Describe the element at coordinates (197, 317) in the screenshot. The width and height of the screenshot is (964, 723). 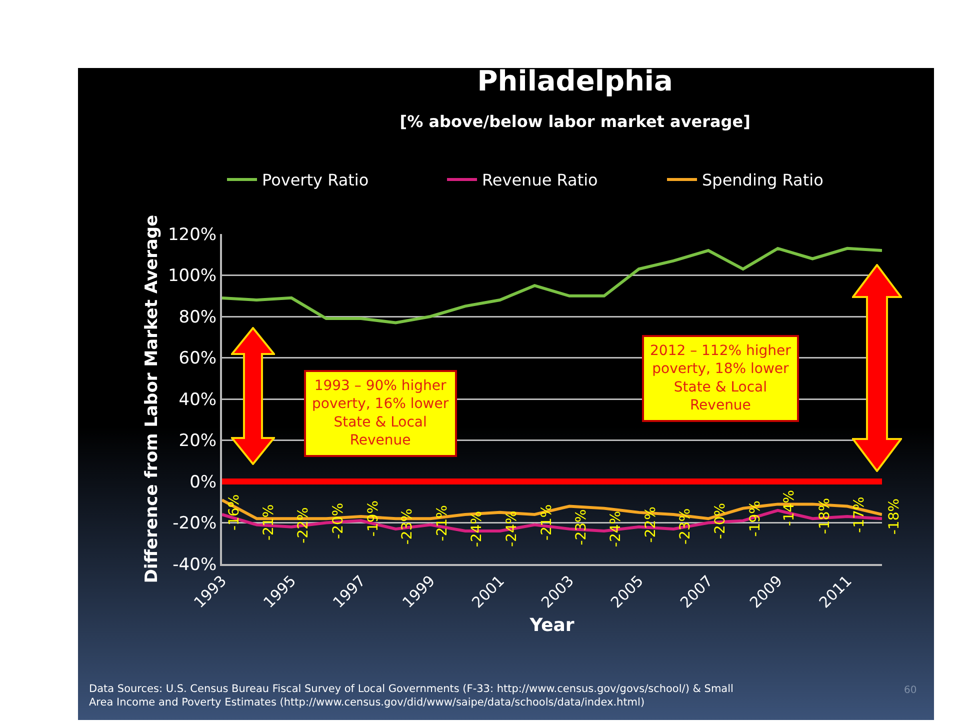
I see `y-tick-label: 80%` at that location.